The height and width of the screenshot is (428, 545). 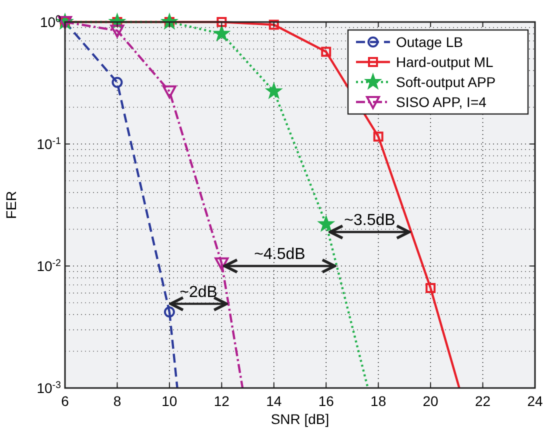 I want to click on y-tick-label: 10$^{-1}$, so click(x=48, y=144).